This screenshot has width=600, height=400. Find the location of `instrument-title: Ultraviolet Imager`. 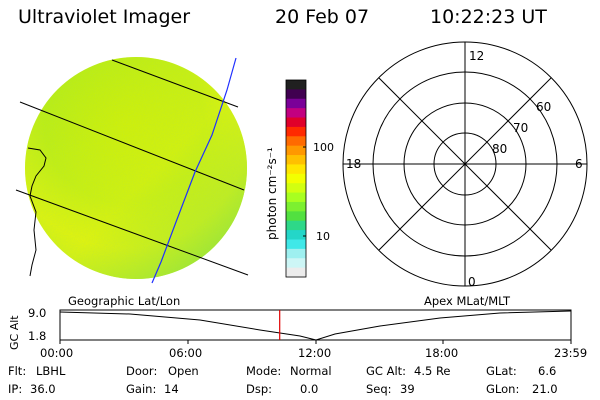

instrument-title: Ultraviolet Imager is located at coordinates (104, 17).